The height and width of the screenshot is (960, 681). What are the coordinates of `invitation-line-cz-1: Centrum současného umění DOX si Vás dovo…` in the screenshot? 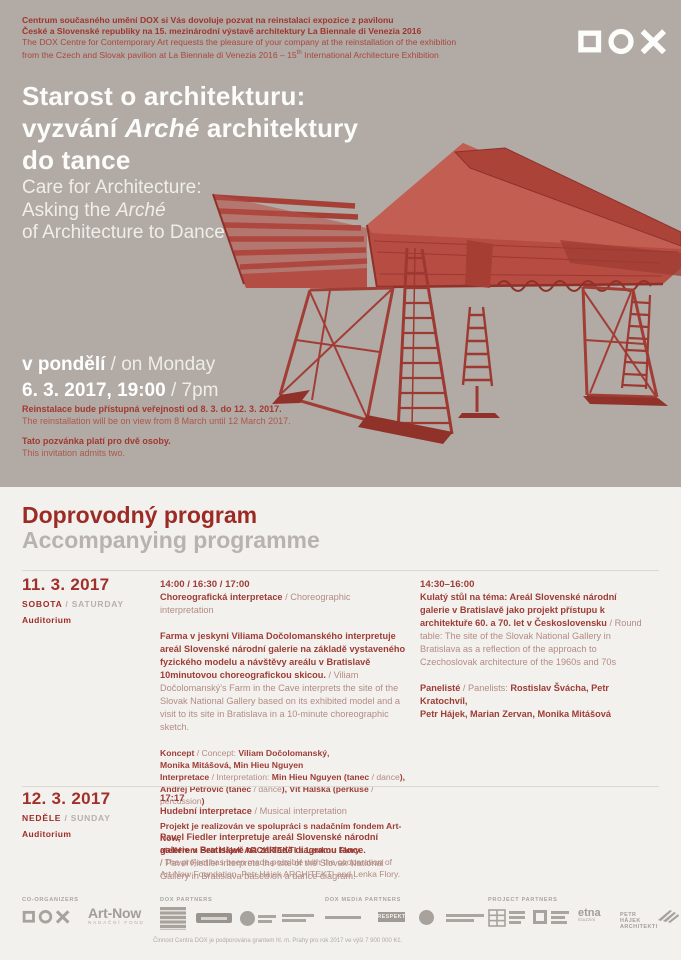 It's located at (208, 20).